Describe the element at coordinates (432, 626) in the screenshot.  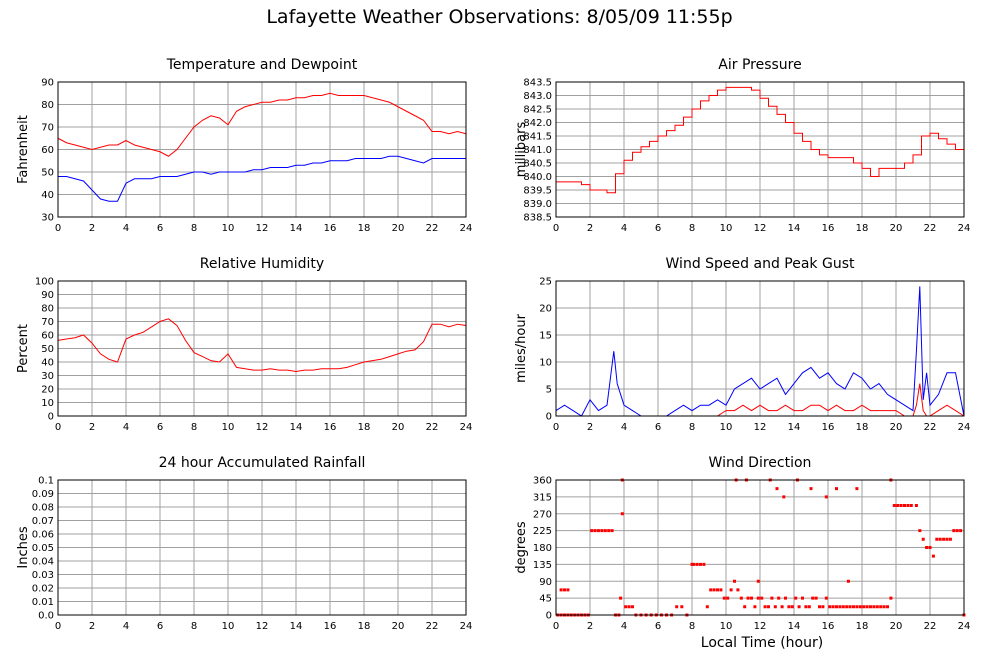
I see `rainfall-xtick: 22` at that location.